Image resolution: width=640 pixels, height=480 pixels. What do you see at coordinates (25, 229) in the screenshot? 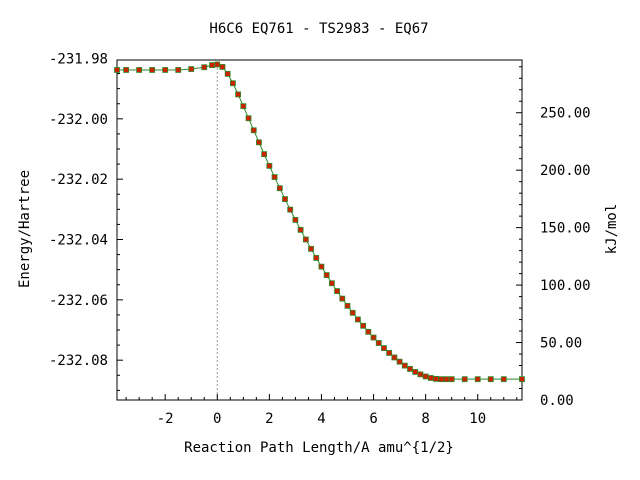
I see `y-axis-label: Energy/Hartree` at bounding box center [25, 229].